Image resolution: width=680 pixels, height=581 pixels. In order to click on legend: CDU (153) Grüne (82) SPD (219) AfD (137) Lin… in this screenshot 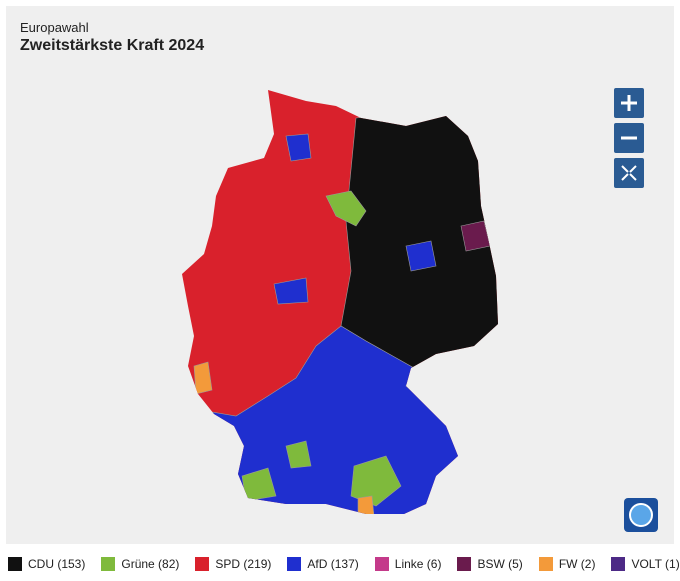, I will do `click(340, 564)`.